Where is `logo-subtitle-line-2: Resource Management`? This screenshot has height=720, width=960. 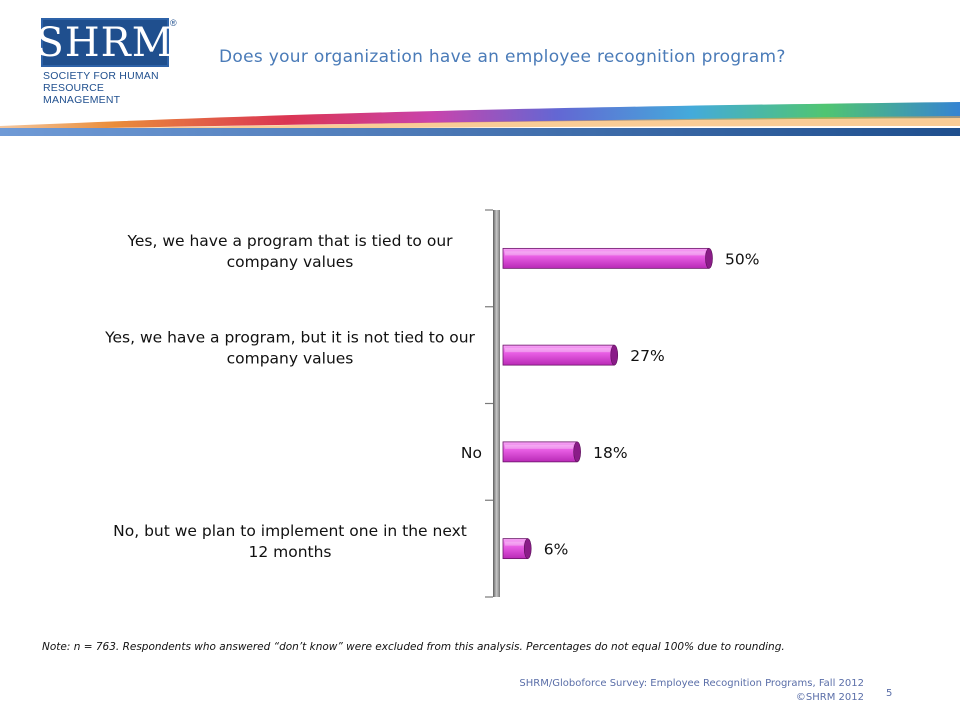 logo-subtitle-line-2: Resource Management is located at coordinates (82, 94).